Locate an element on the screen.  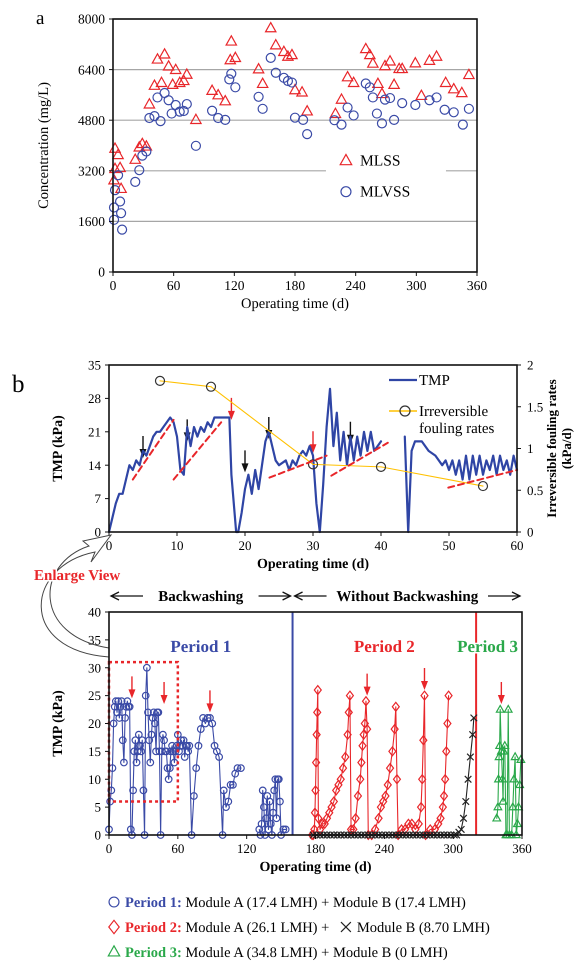
y-tick-label: 7 is located at coordinates (98, 498).